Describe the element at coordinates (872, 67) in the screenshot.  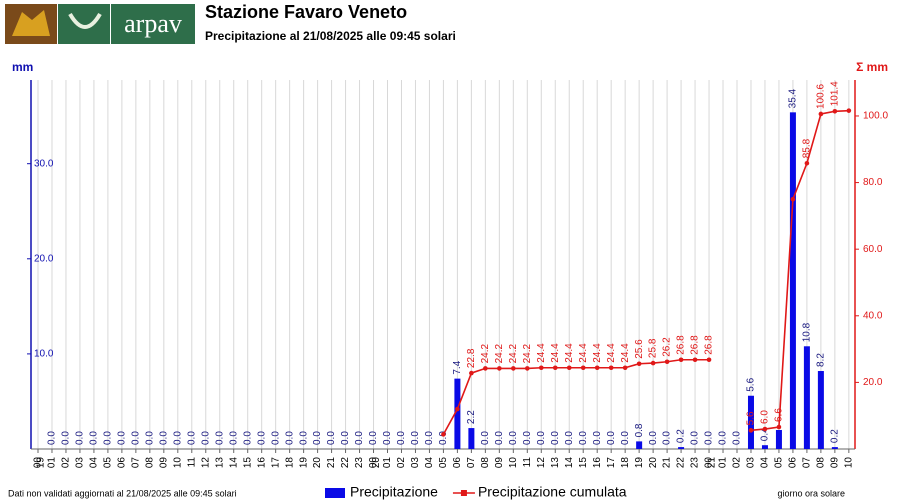
I see `y2-axis-label: Σ mm` at that location.